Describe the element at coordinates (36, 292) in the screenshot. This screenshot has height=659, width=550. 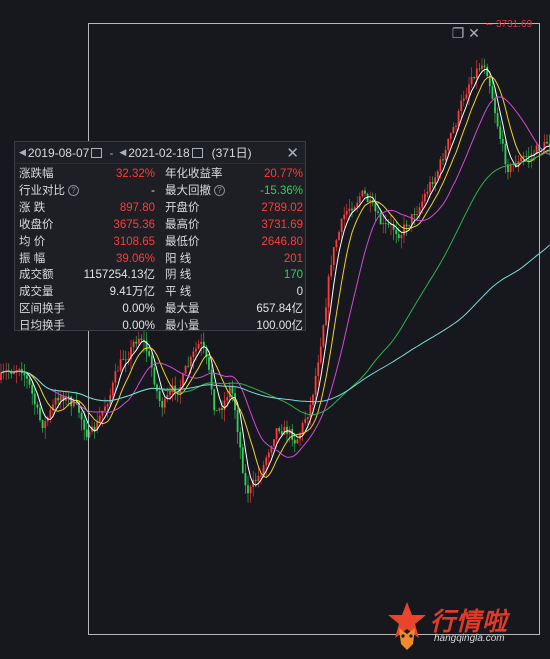
I see `stat-label: 成交量` at that location.